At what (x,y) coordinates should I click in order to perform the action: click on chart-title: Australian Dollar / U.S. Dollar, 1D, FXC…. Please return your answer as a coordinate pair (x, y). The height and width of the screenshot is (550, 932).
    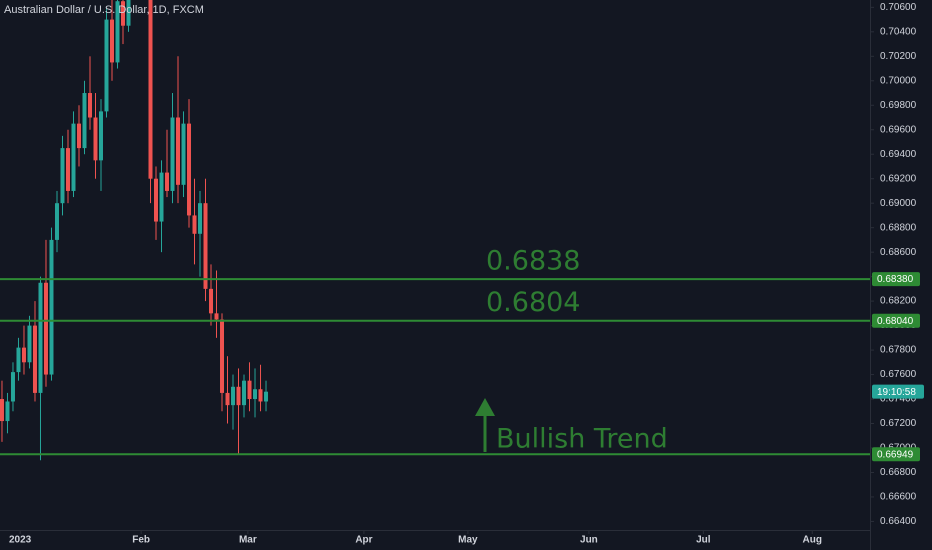
    Looking at the image, I should click on (104, 10).